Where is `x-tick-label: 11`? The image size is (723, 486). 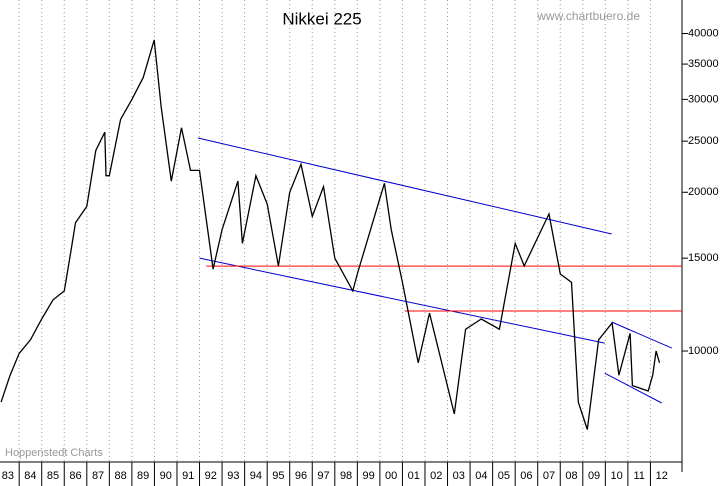 x-tick-label: 11 is located at coordinates (638, 476).